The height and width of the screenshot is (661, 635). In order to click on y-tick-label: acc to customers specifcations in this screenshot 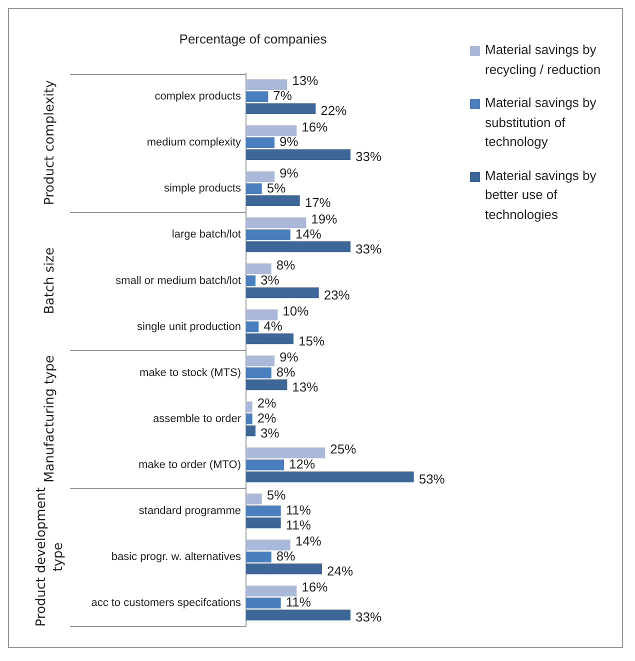, I will do `click(166, 603)`.